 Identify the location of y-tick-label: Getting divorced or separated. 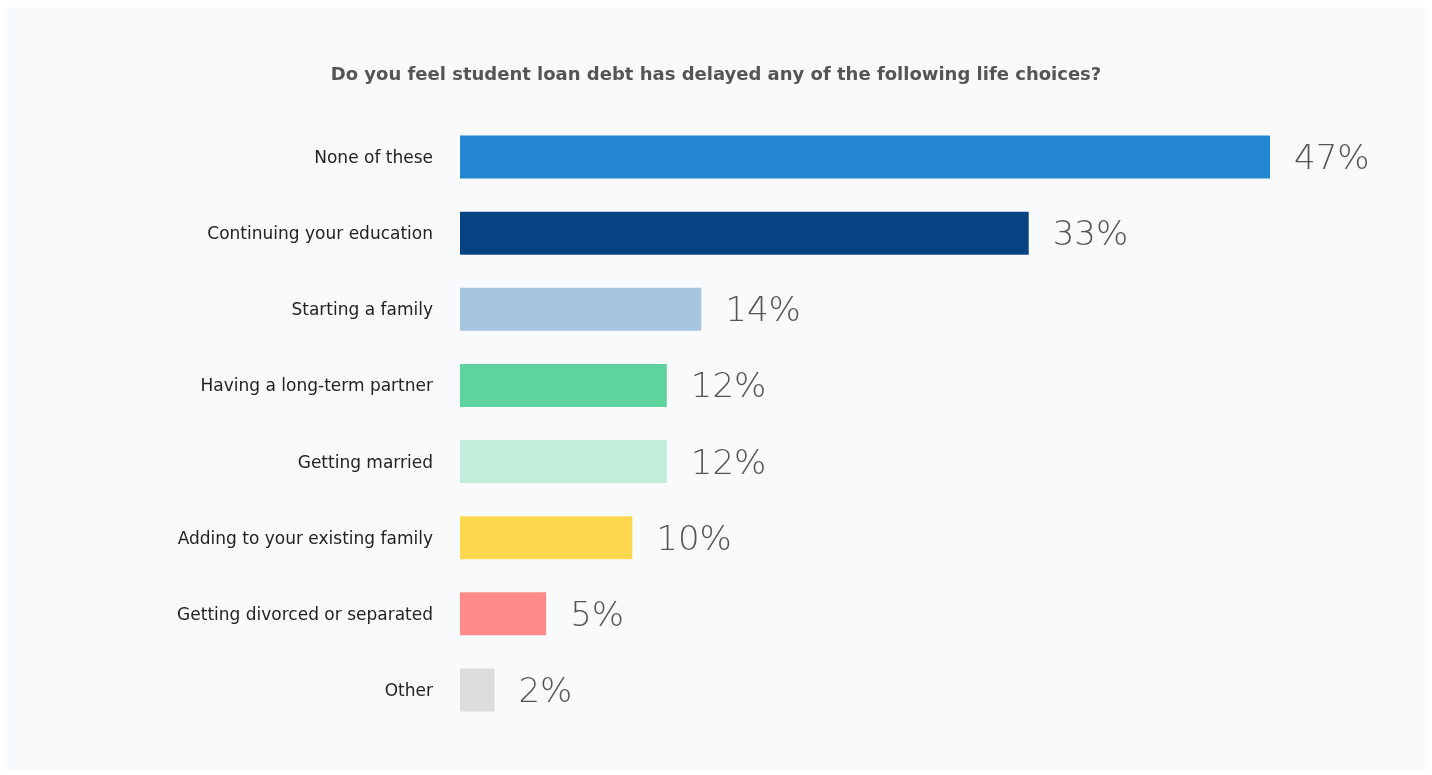
(305, 613).